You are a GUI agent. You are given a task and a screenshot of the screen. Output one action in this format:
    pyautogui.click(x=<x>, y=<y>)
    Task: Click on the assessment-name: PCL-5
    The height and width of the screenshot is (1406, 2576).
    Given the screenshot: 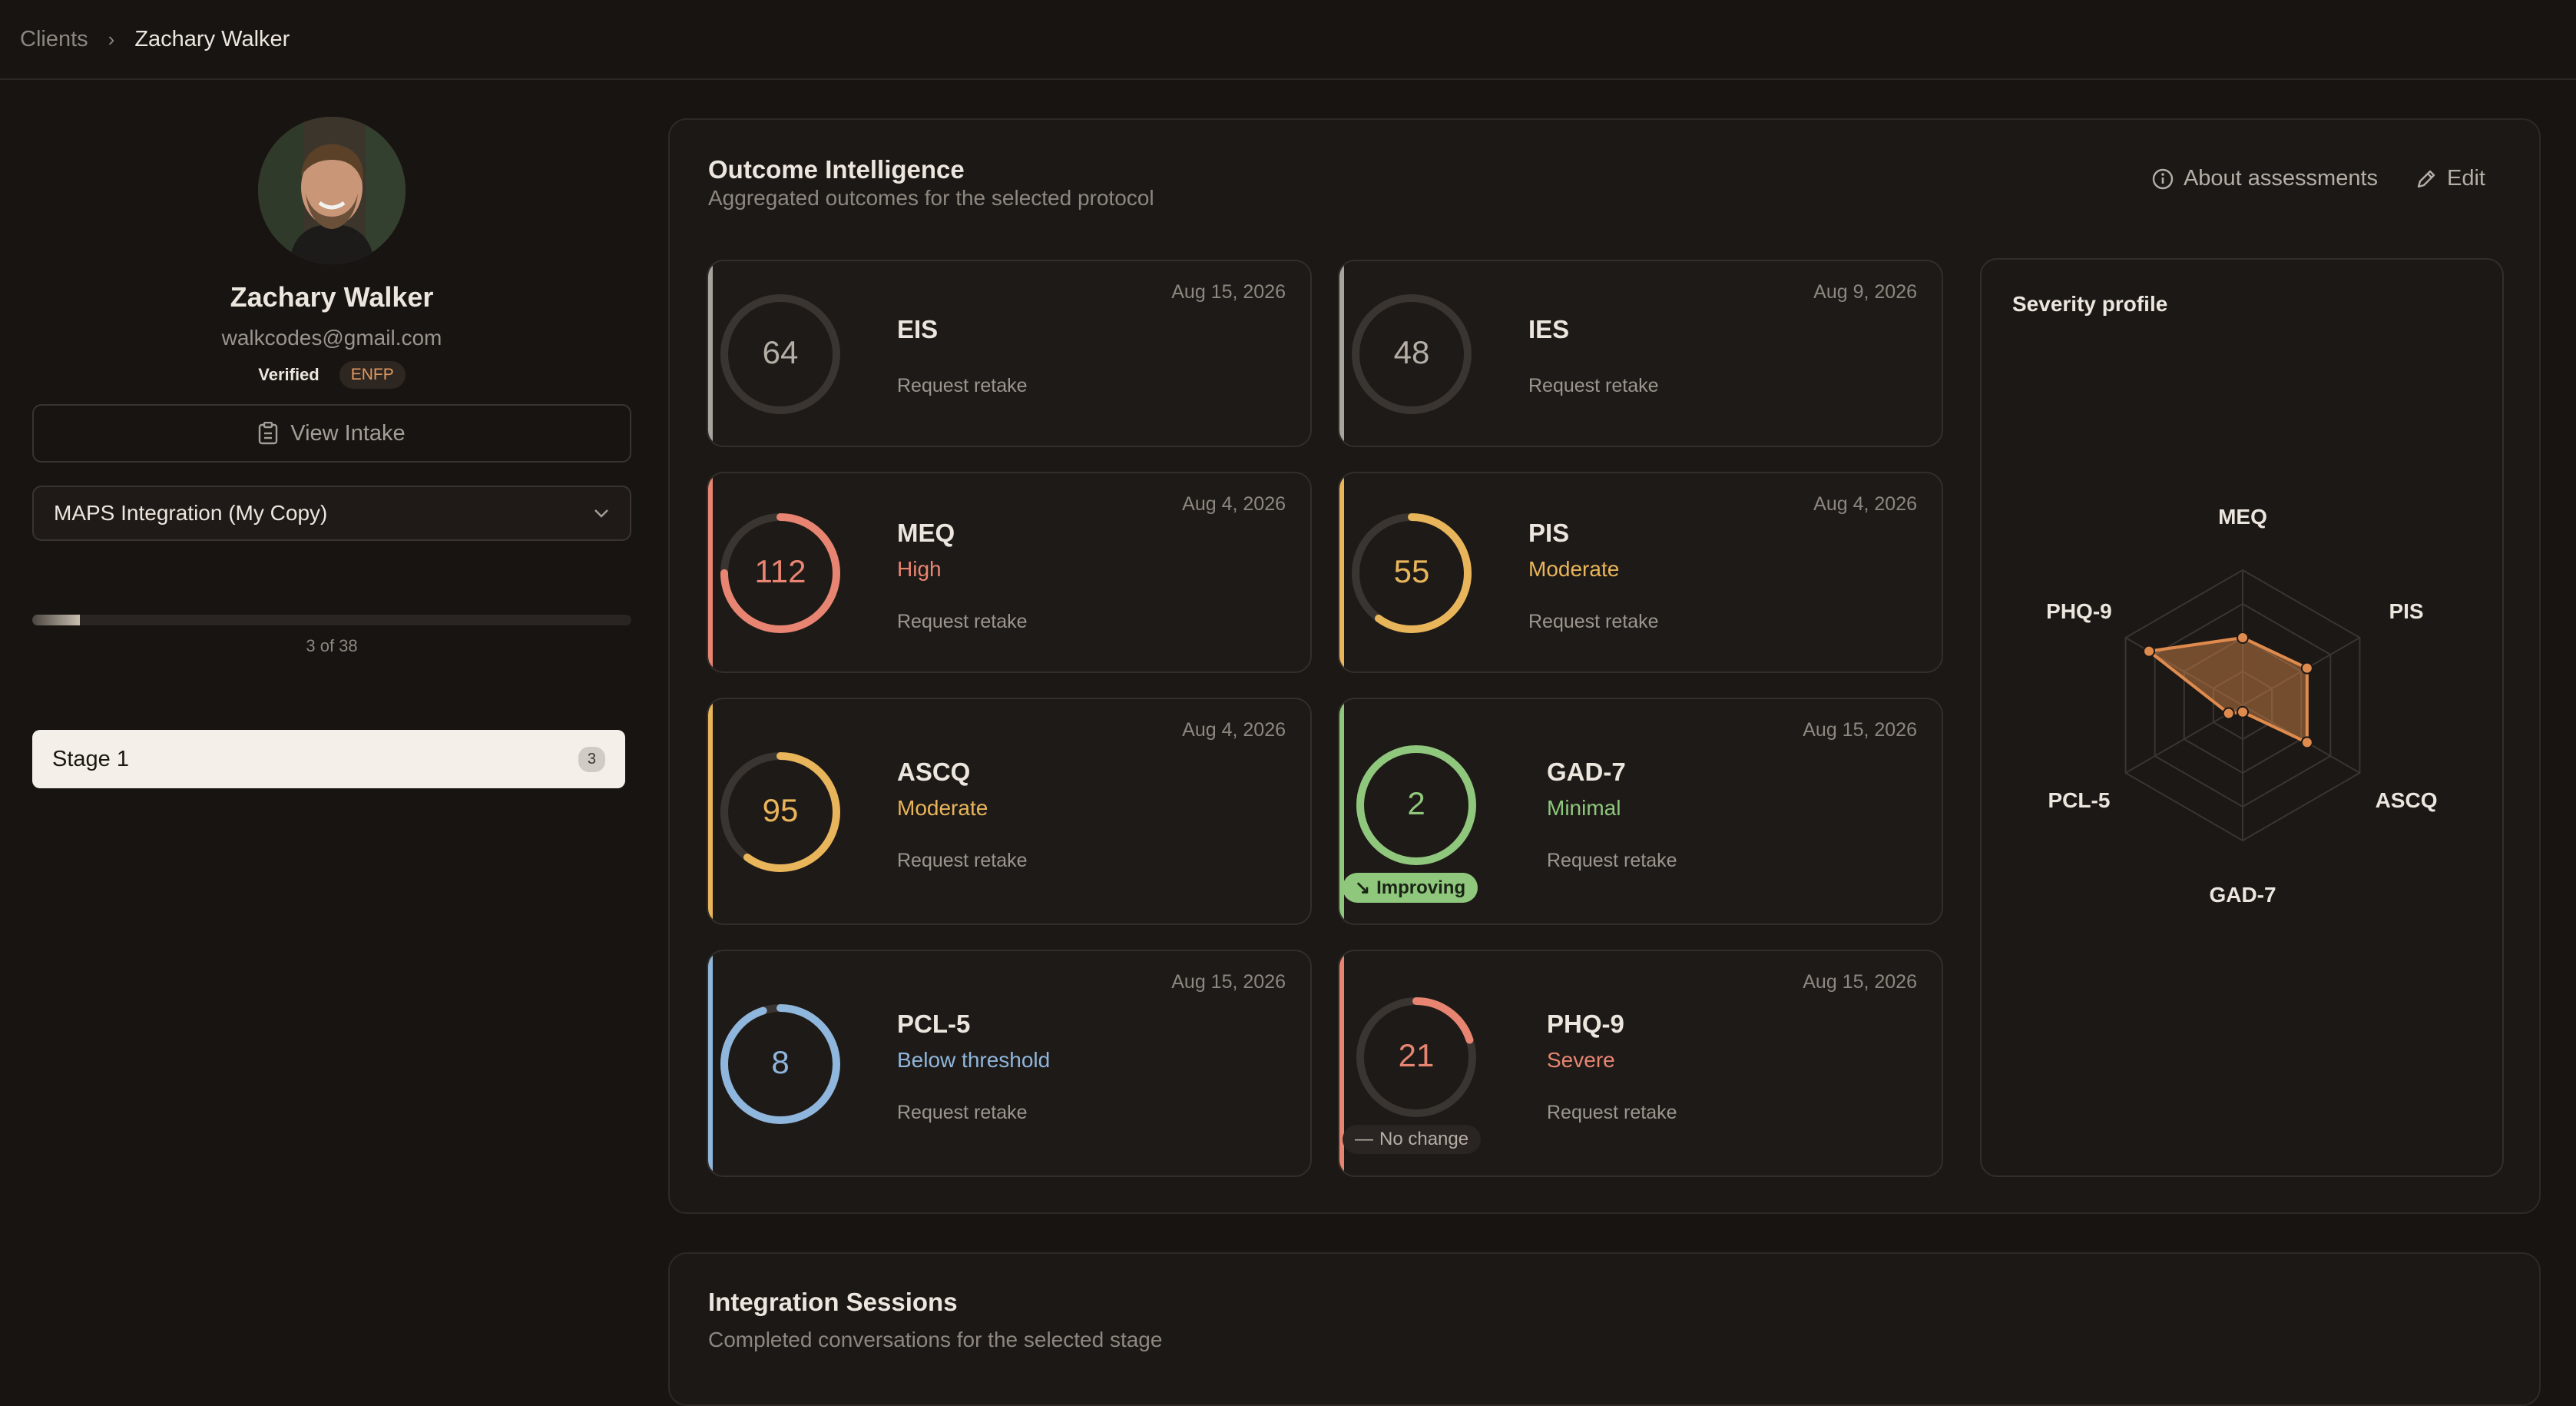 What is the action you would take?
    pyautogui.click(x=934, y=1024)
    